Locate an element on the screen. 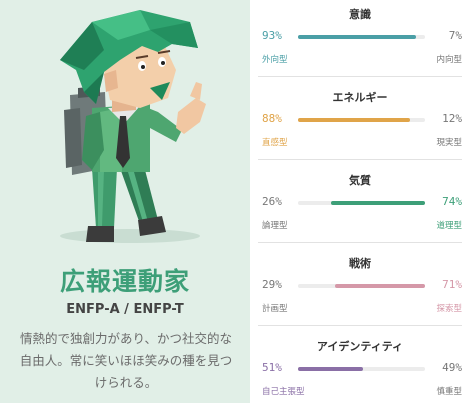  trait-left-label: 論理型 is located at coordinates (275, 226).